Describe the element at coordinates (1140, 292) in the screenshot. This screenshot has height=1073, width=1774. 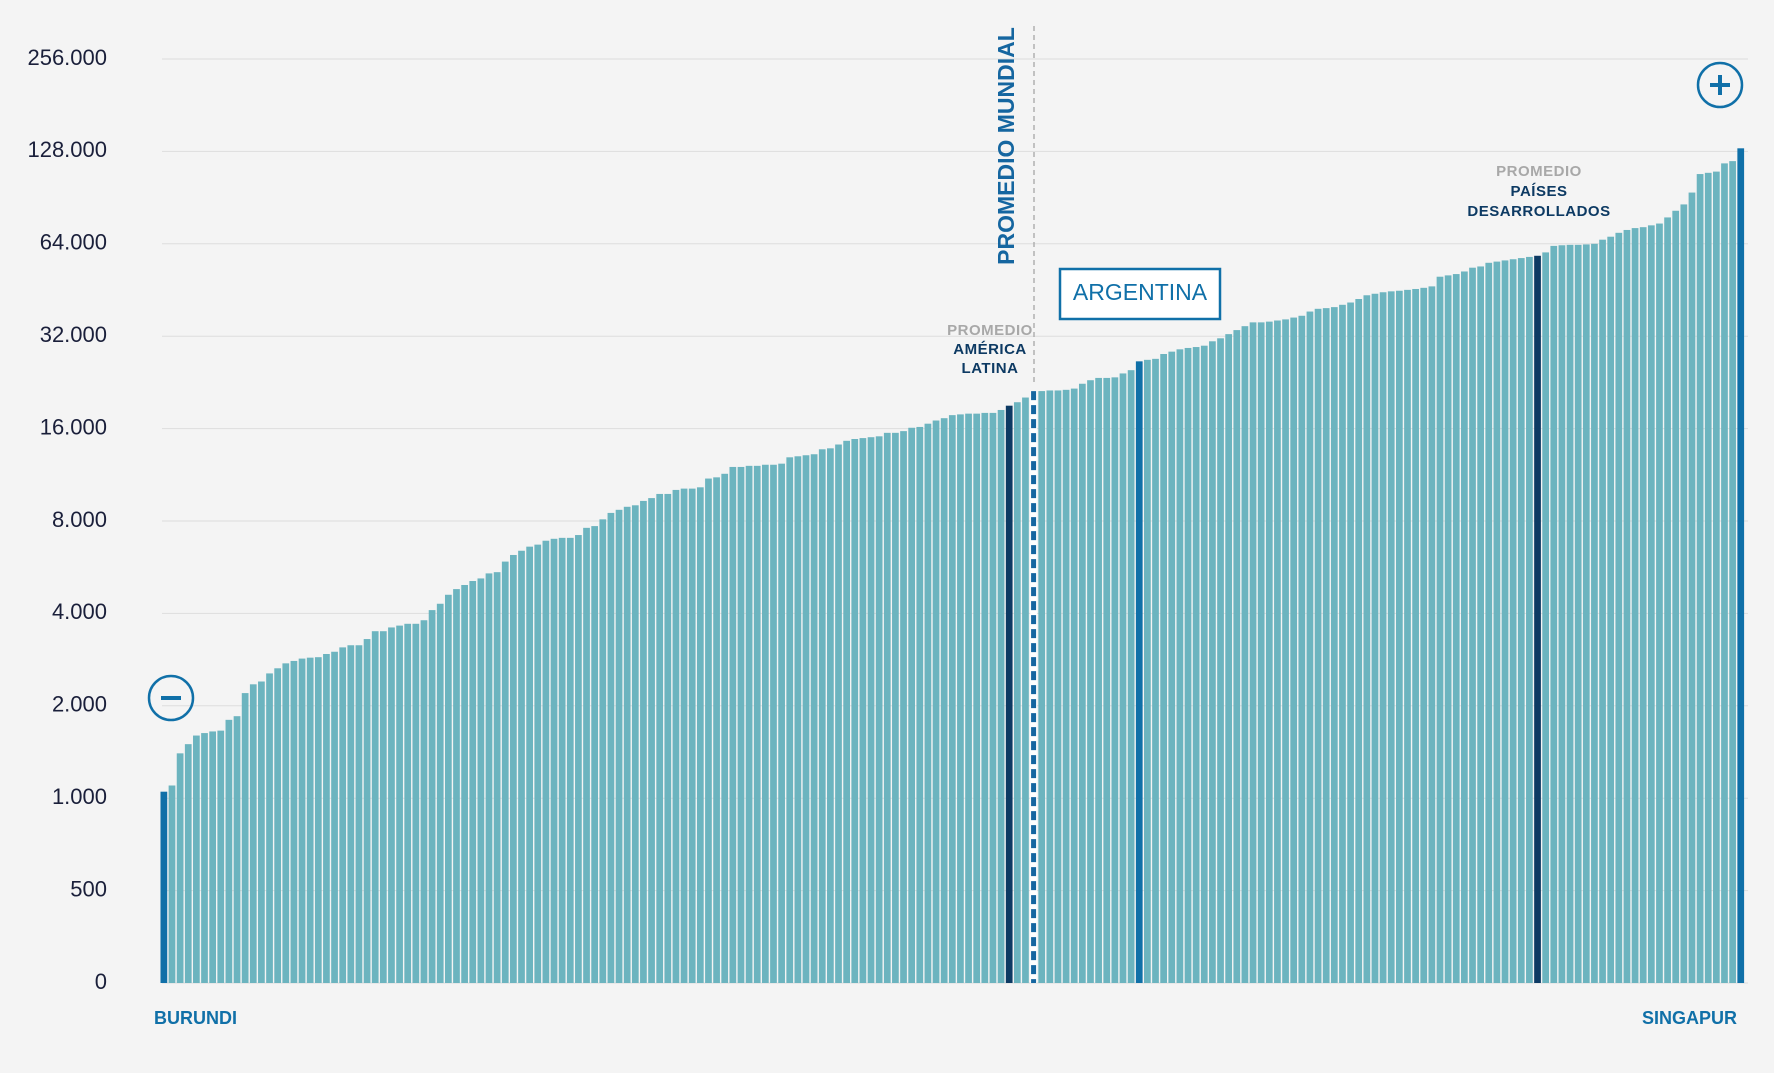
I see `argentina-label: ARGENTINA` at that location.